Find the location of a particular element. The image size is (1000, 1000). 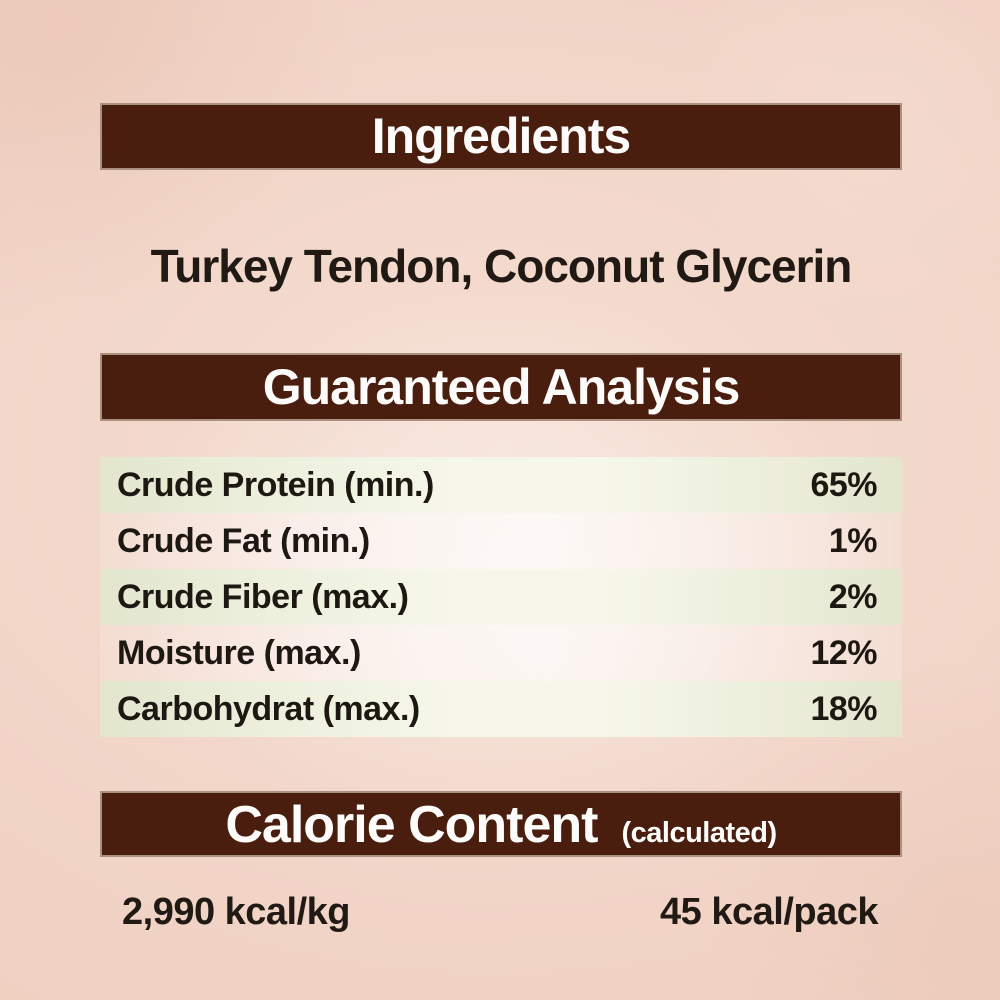

table-row: Crude Fat (min.) 1% is located at coordinates (501, 541).